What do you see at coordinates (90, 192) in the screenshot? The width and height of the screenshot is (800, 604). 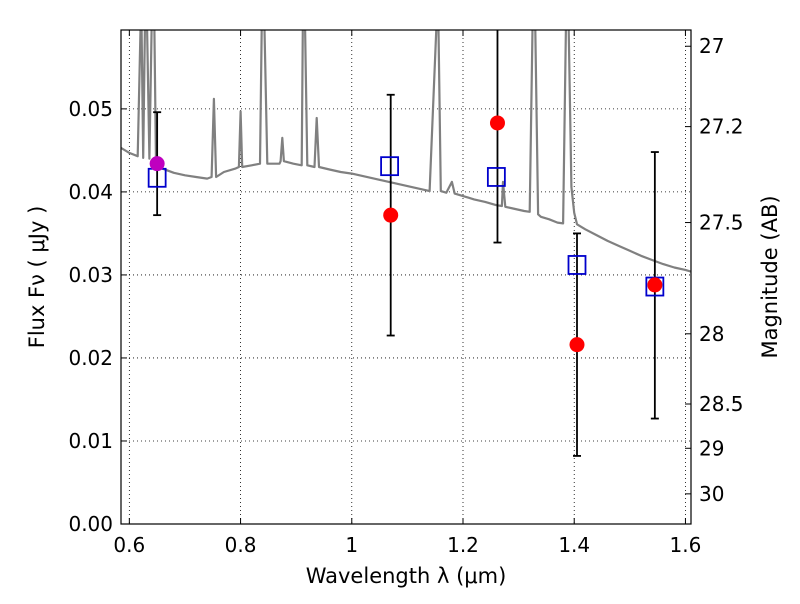 I see `y-tick-label: 0.04` at bounding box center [90, 192].